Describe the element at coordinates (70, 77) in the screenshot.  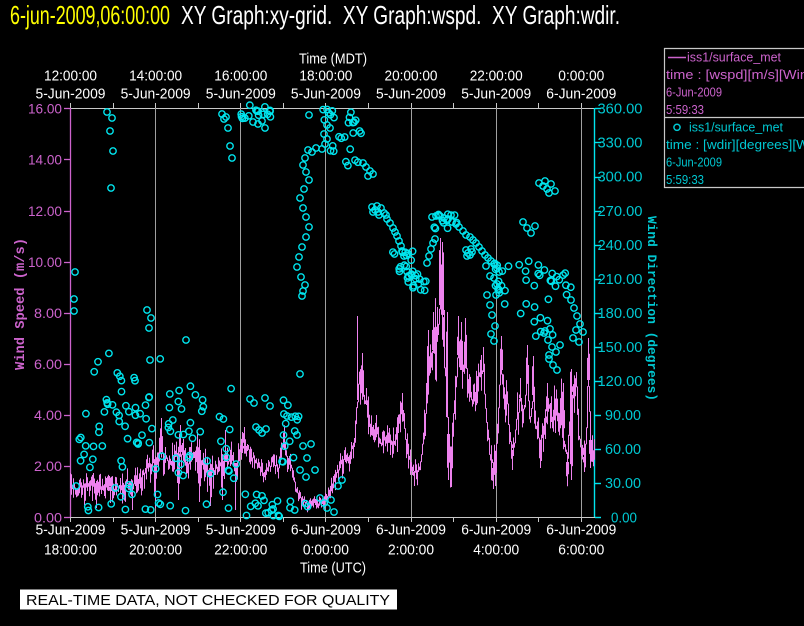
I see `svg-text: 12:00:00` at that location.